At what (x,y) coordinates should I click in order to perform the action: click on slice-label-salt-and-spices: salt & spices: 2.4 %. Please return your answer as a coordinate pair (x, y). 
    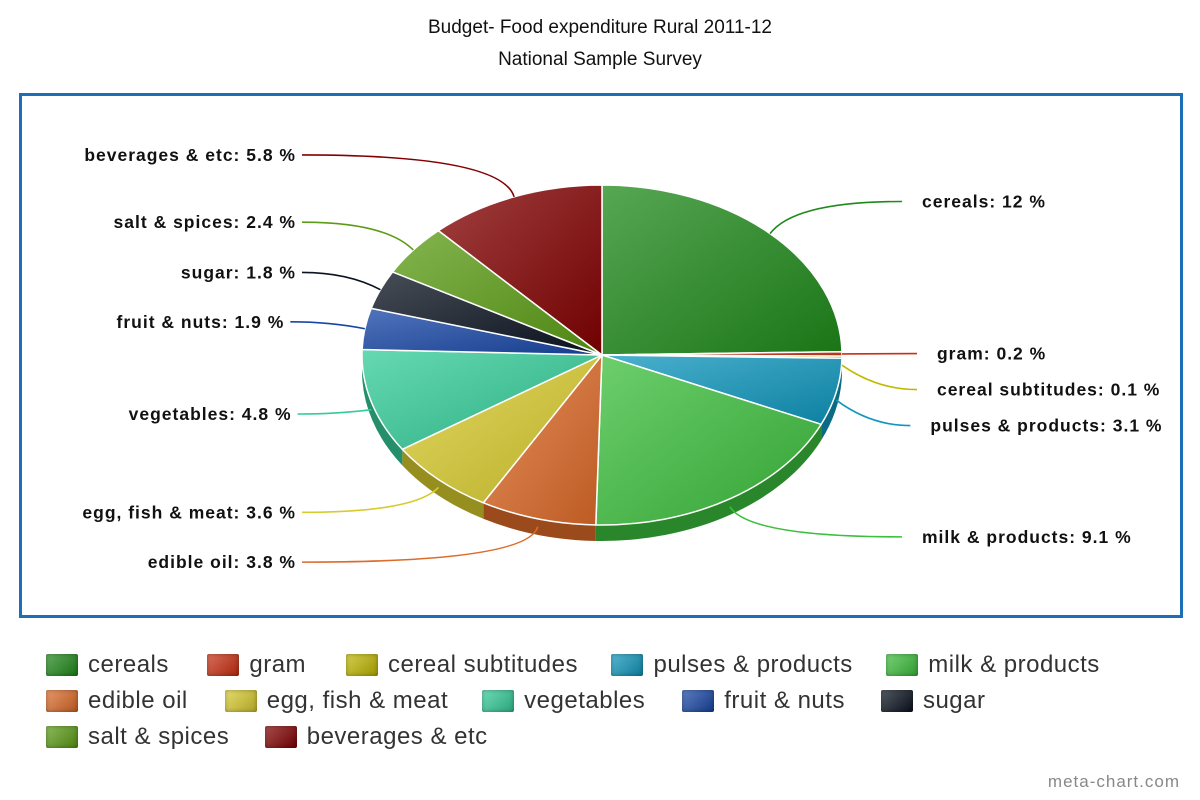
    Looking at the image, I should click on (205, 222).